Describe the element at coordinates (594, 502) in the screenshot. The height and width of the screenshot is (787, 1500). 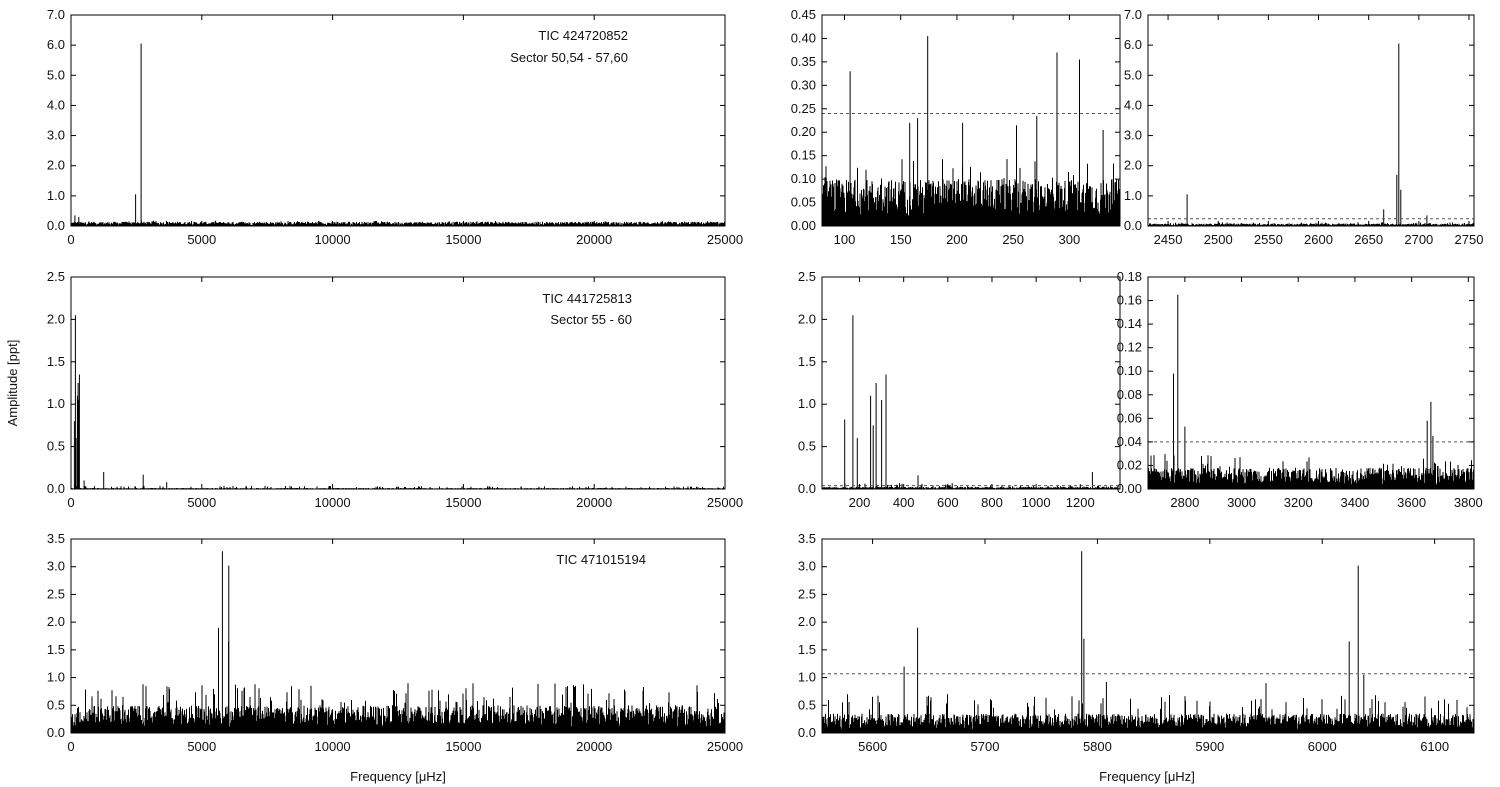
I see `x-tick-label: 20000` at that location.